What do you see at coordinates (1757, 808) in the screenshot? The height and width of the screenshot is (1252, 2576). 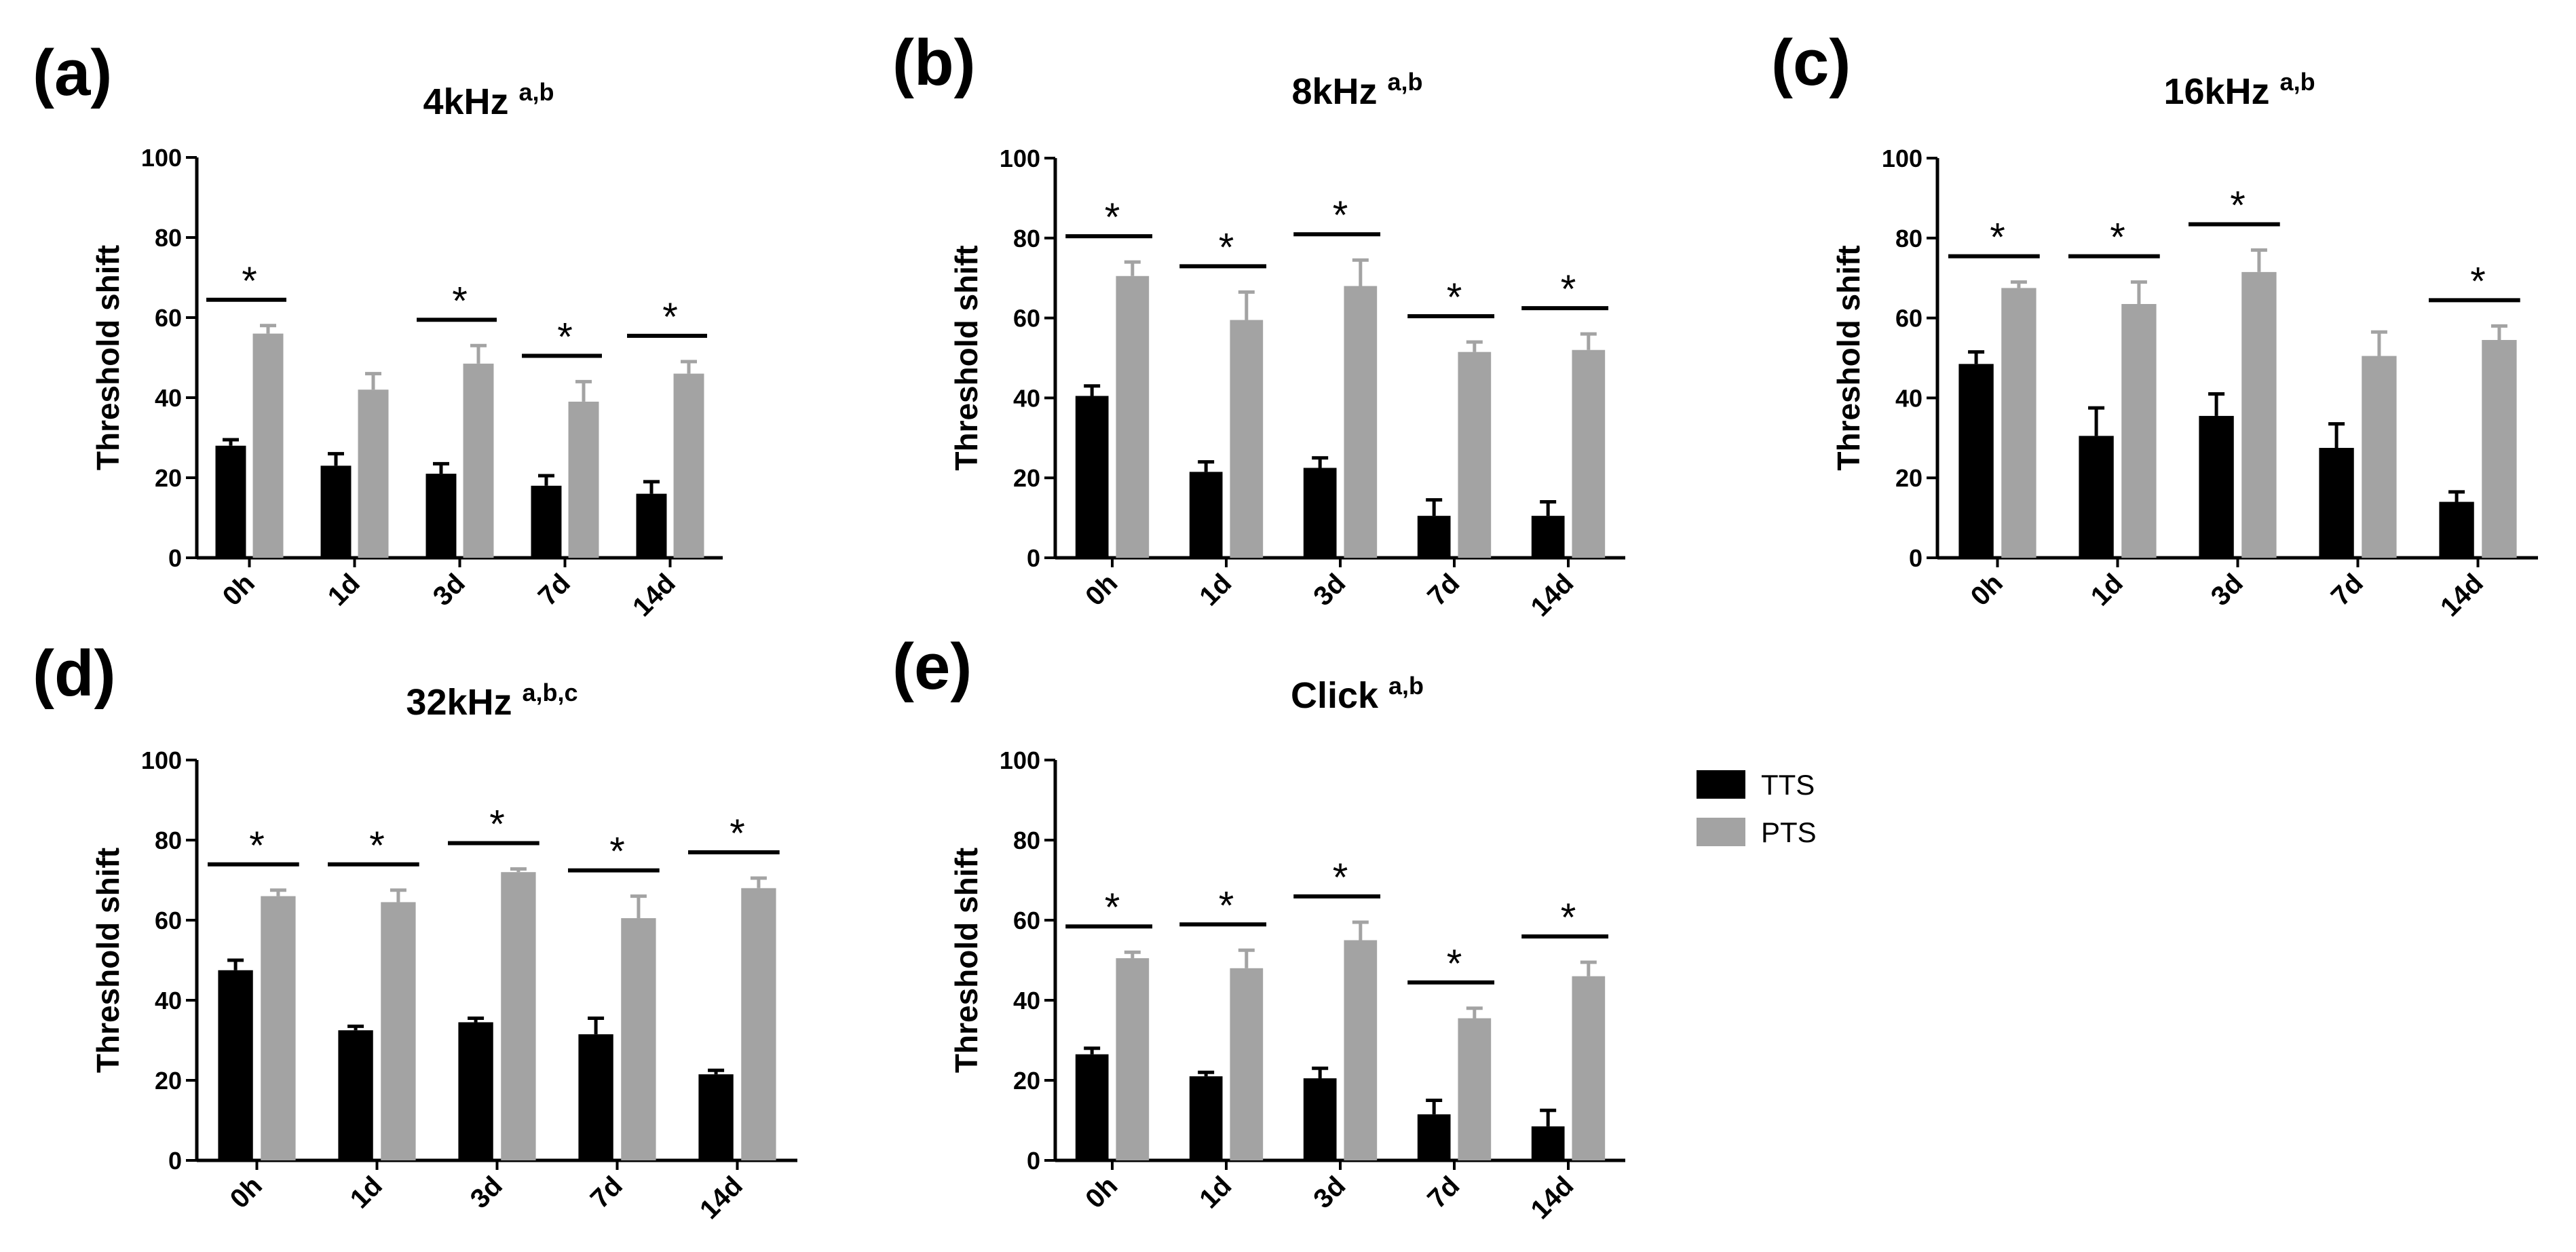 I see `legend: TTS PTS` at bounding box center [1757, 808].